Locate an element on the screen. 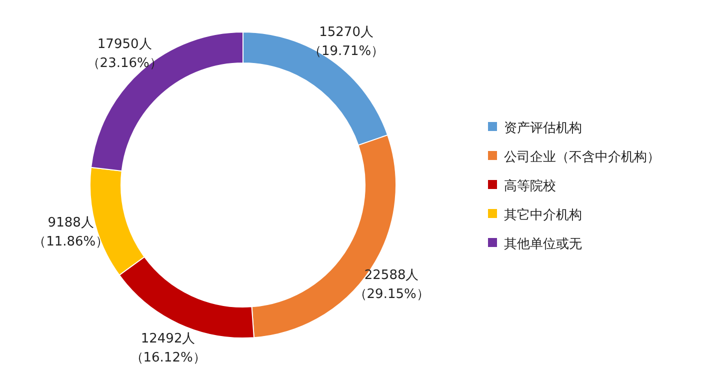  data-label: 17950人（23.16%） is located at coordinates (124, 54).